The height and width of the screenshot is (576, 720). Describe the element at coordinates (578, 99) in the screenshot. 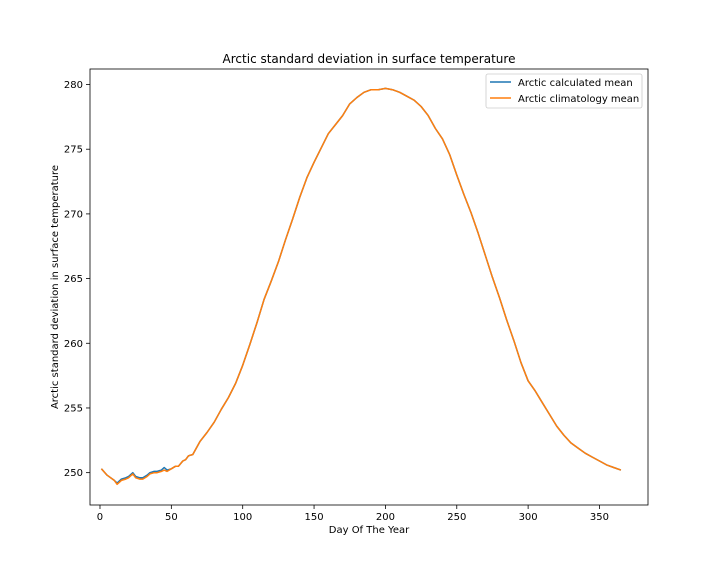

I see `legend-label-climatology: Arctic climatology mean` at that location.